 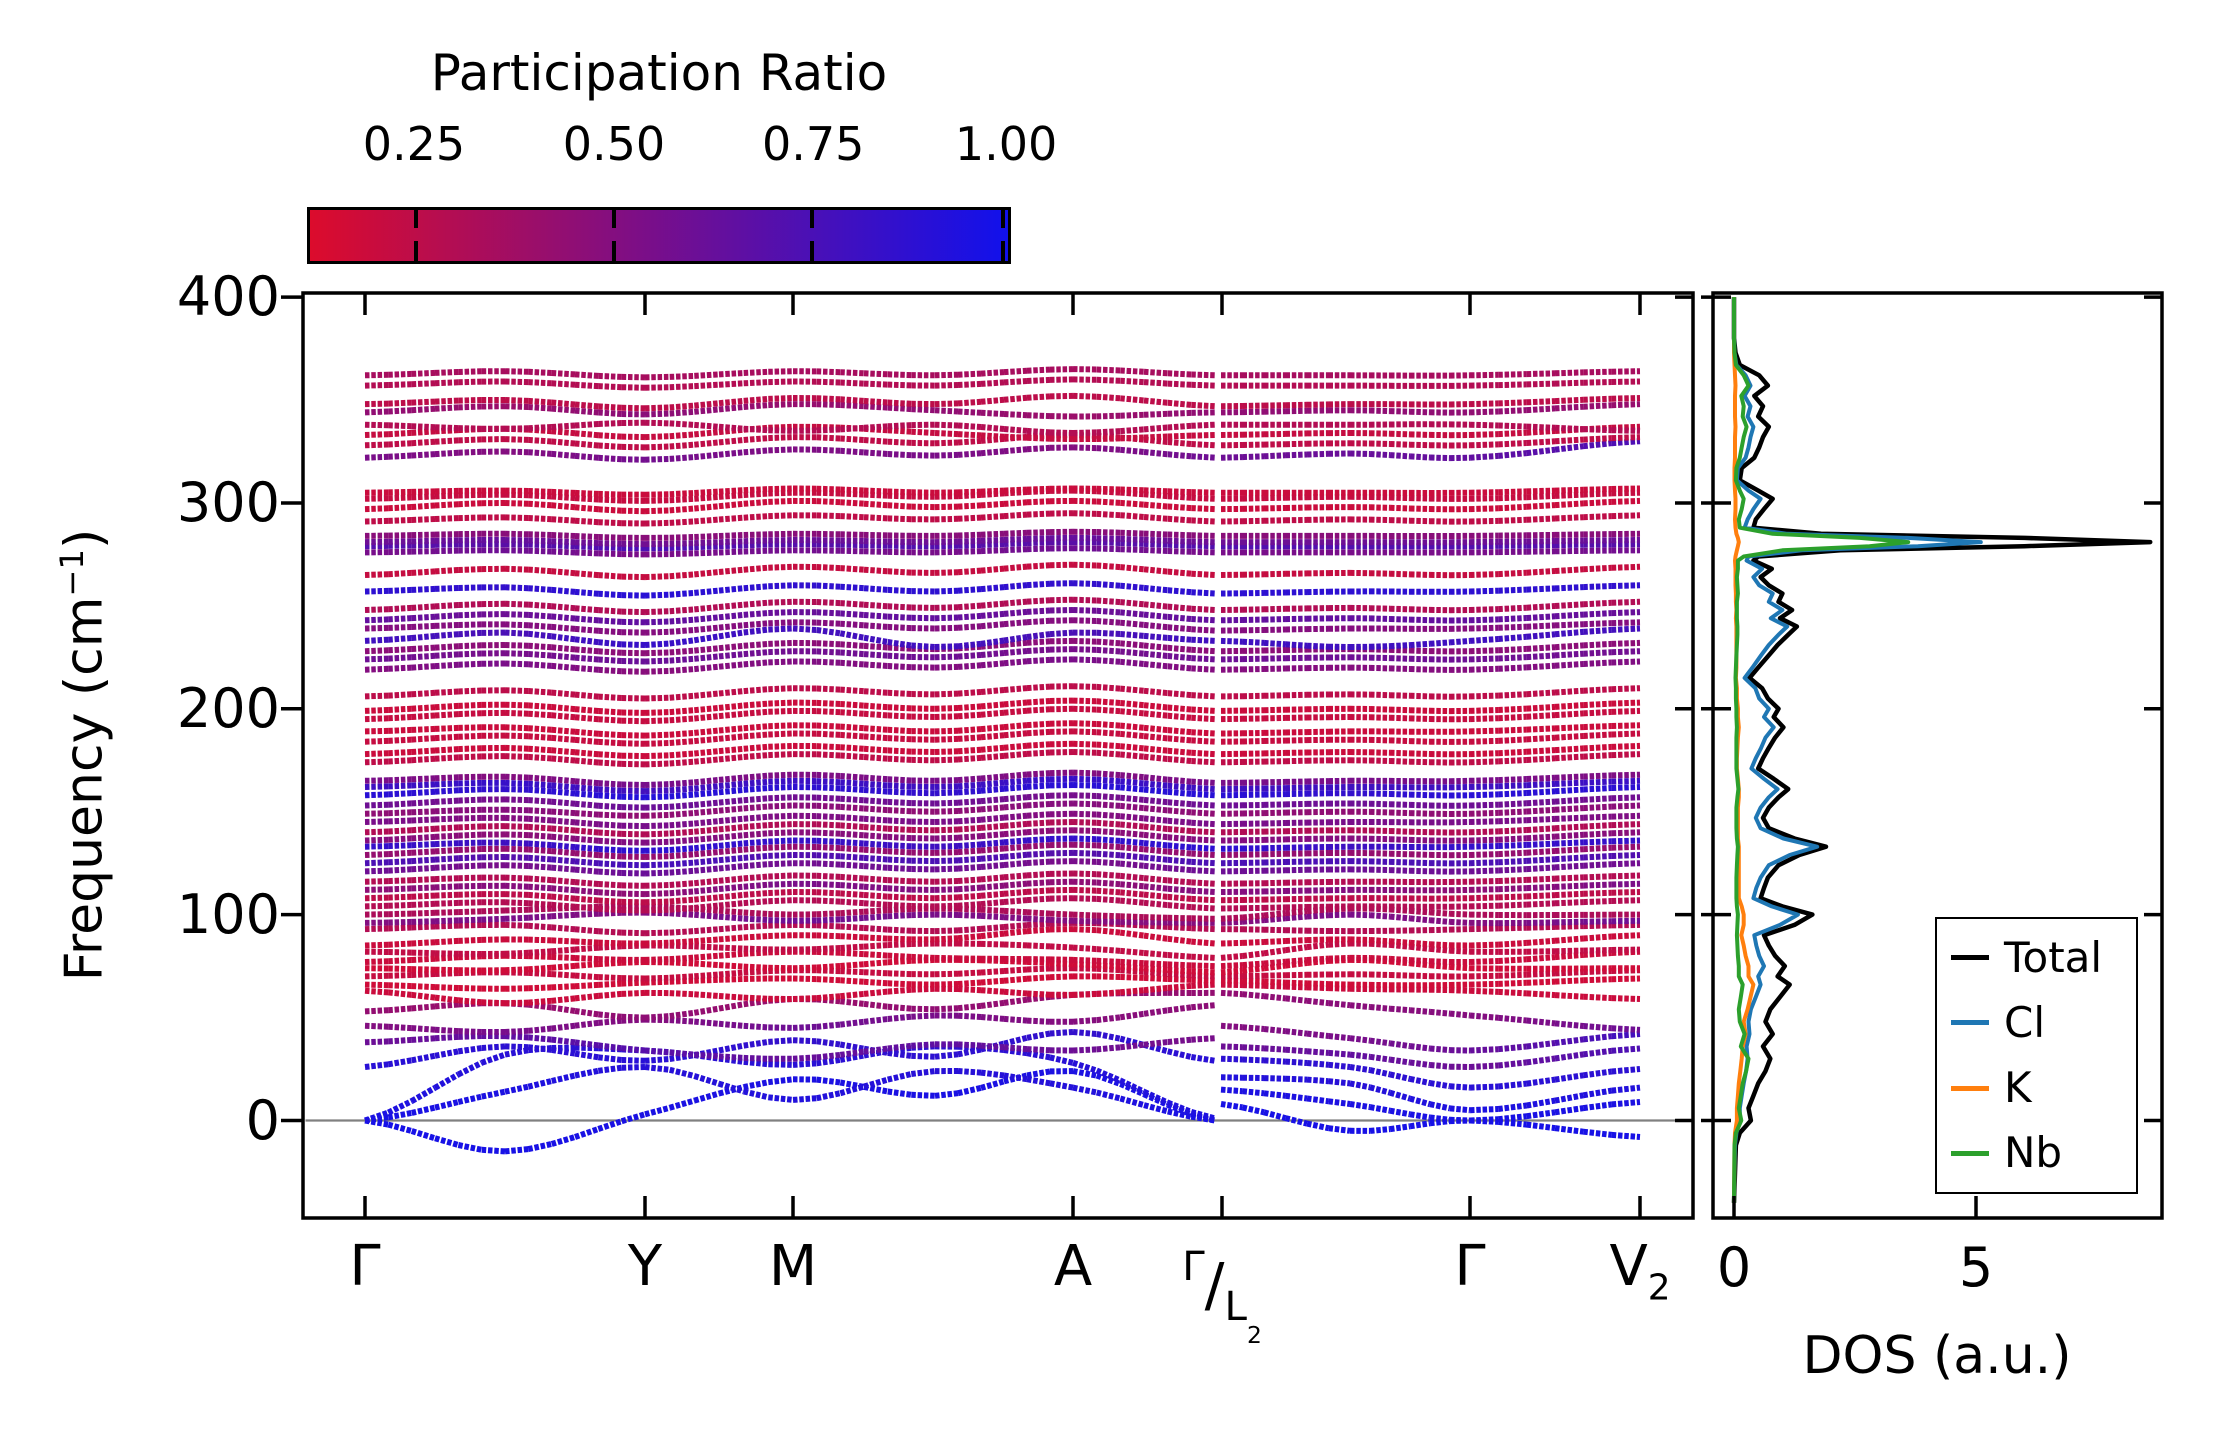 What do you see at coordinates (1976, 1267) in the screenshot?
I see `dos-tick-label: 5` at bounding box center [1976, 1267].